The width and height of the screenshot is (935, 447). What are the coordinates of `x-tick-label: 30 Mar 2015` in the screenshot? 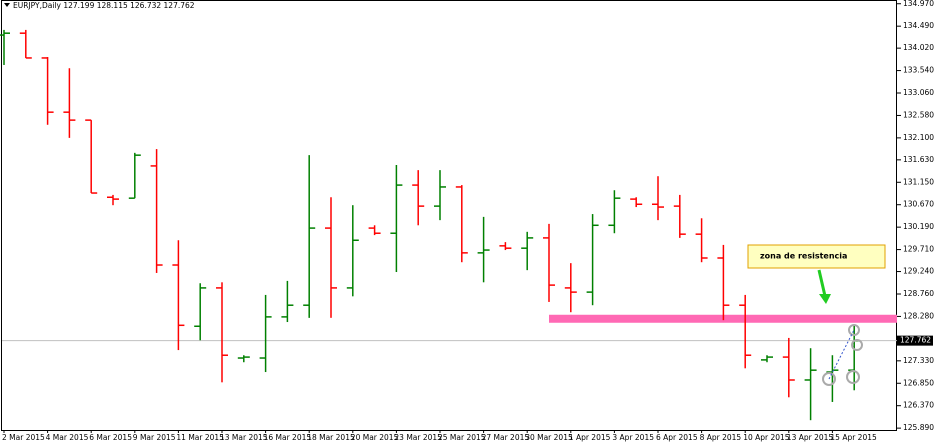 It's located at (549, 437).